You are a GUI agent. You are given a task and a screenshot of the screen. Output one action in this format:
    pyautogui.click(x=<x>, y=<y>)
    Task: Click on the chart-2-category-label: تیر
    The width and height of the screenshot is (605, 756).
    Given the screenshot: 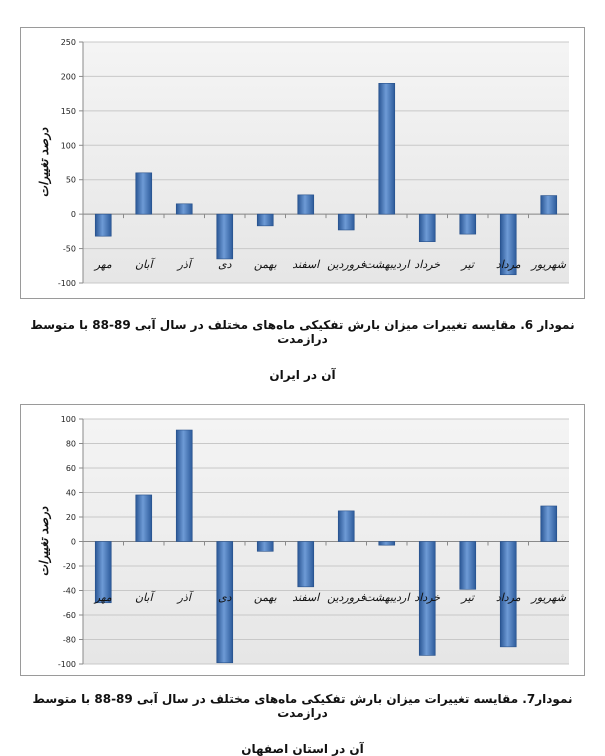 What is the action you would take?
    pyautogui.click(x=468, y=597)
    